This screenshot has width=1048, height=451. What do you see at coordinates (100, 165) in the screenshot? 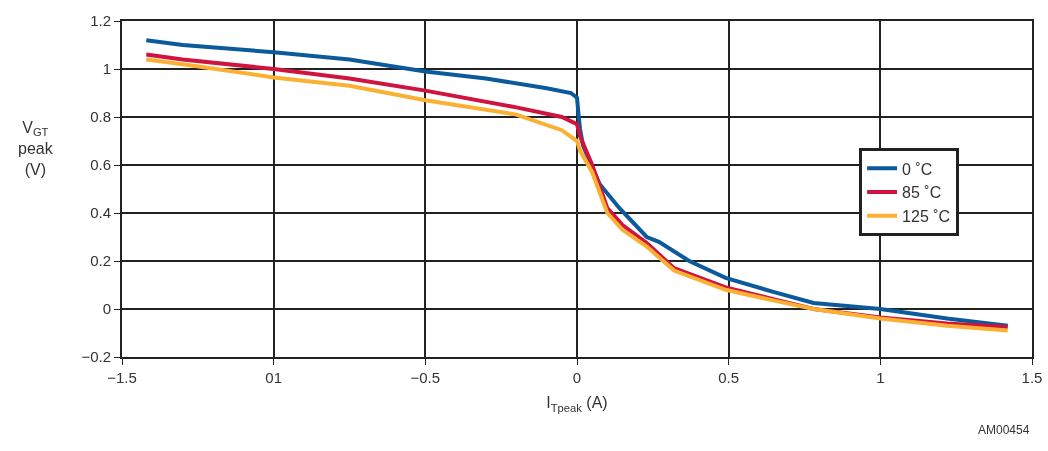
I see `y-tick-label: 0.6` at bounding box center [100, 165].